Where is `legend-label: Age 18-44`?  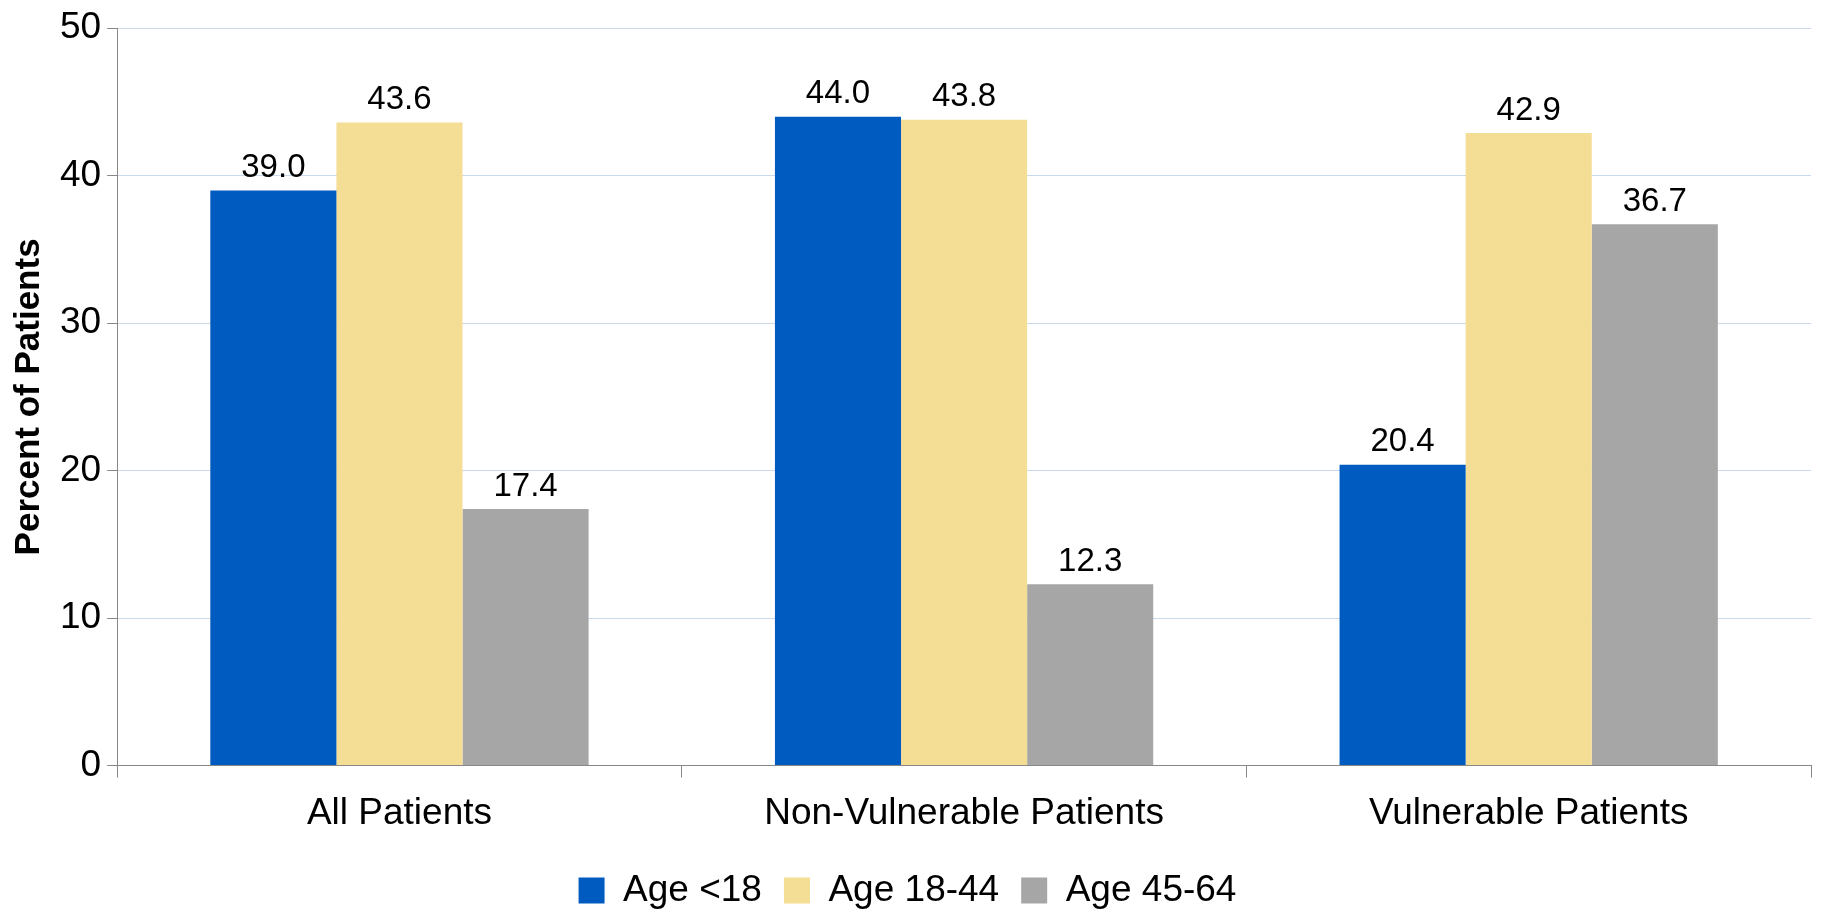
legend-label: Age 18-44 is located at coordinates (914, 888).